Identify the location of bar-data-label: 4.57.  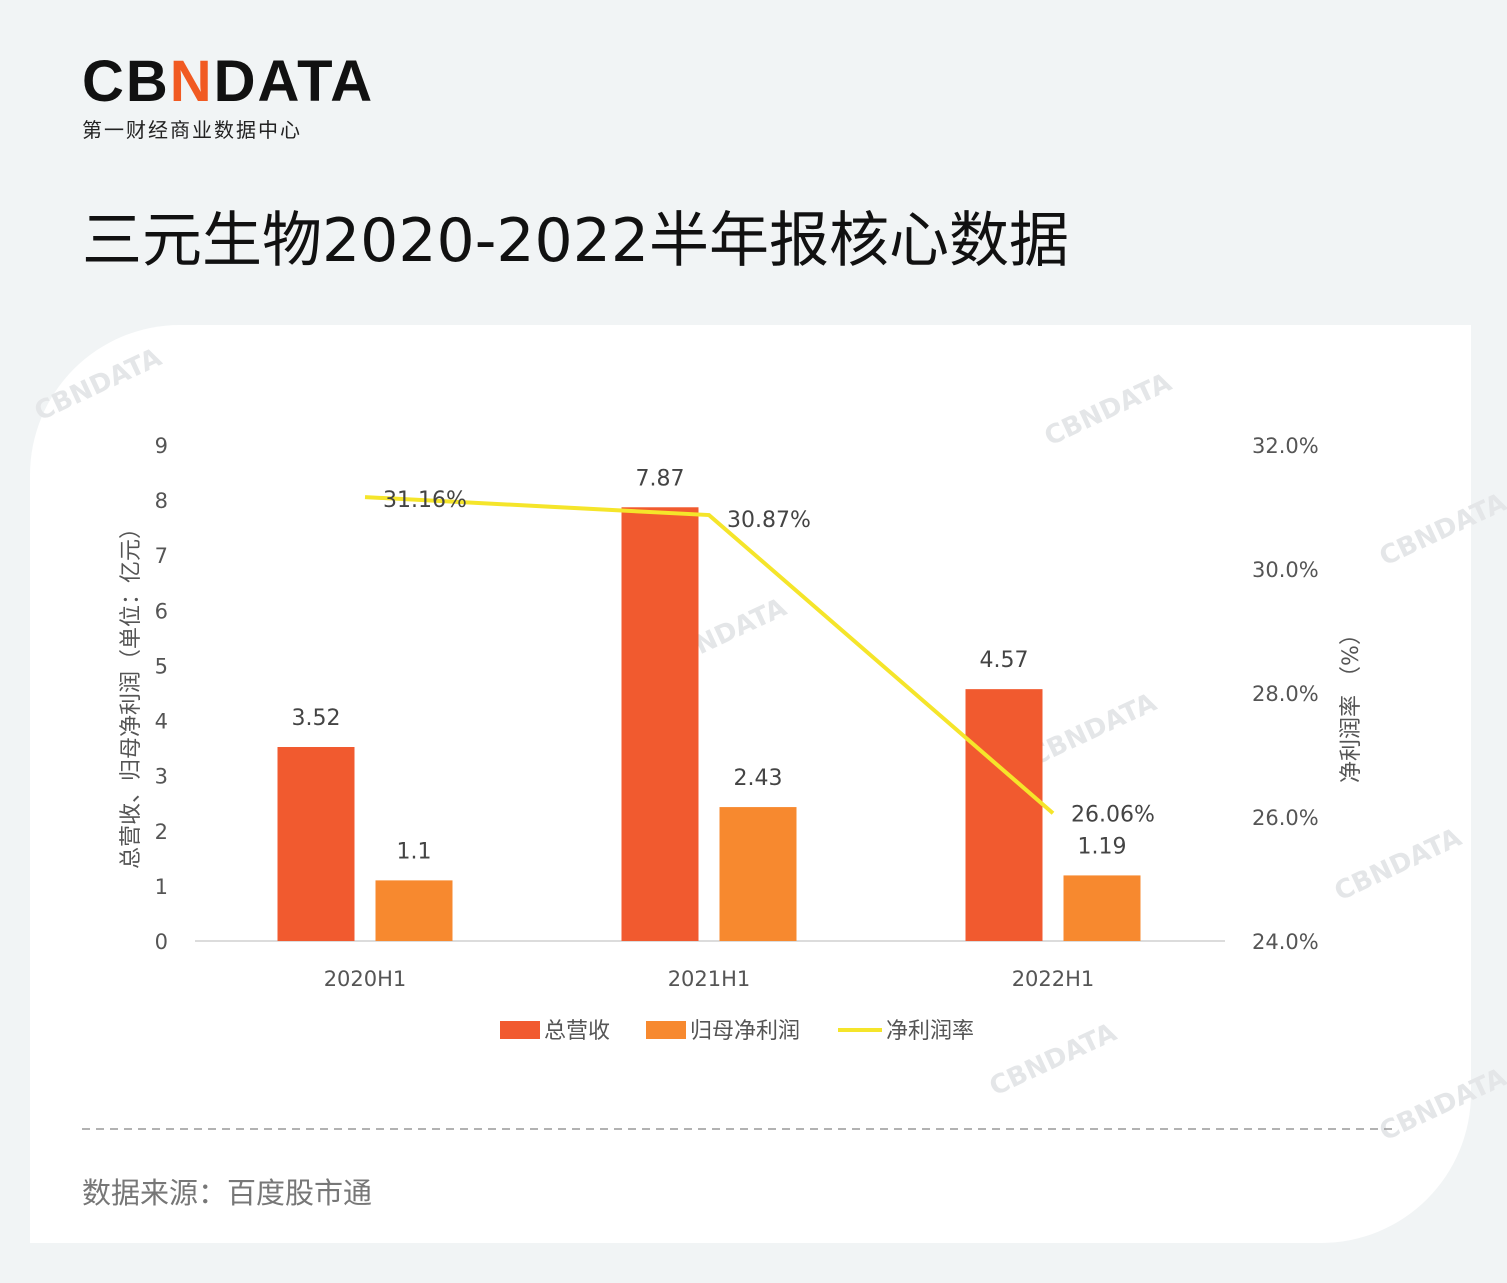
(1004, 660).